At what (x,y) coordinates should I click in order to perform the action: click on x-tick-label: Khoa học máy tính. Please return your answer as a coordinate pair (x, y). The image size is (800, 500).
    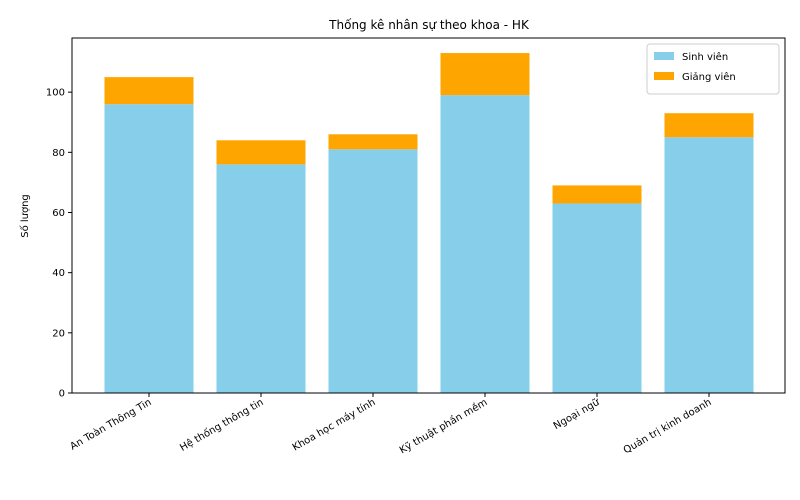
    Looking at the image, I should click on (333, 424).